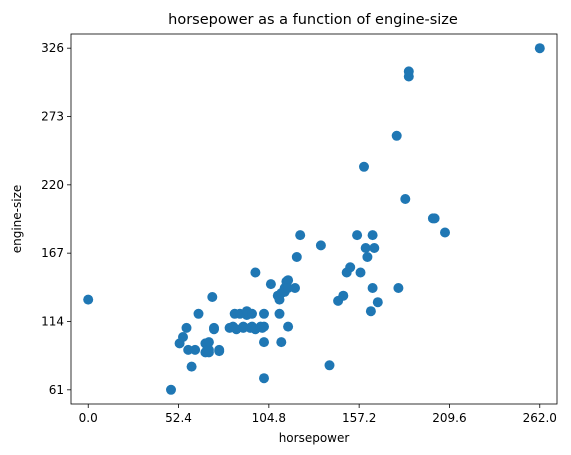 This screenshot has height=455, width=571. What do you see at coordinates (52, 48) in the screenshot?
I see `y-tick-label: 326` at bounding box center [52, 48].